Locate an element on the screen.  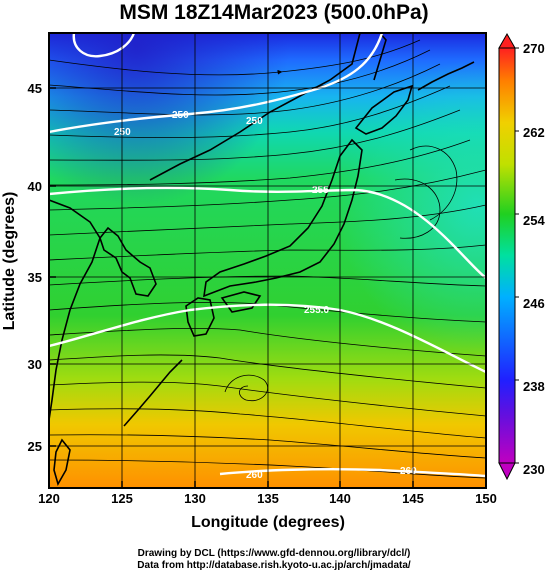
colorbar-body is located at coordinates (507, 255).